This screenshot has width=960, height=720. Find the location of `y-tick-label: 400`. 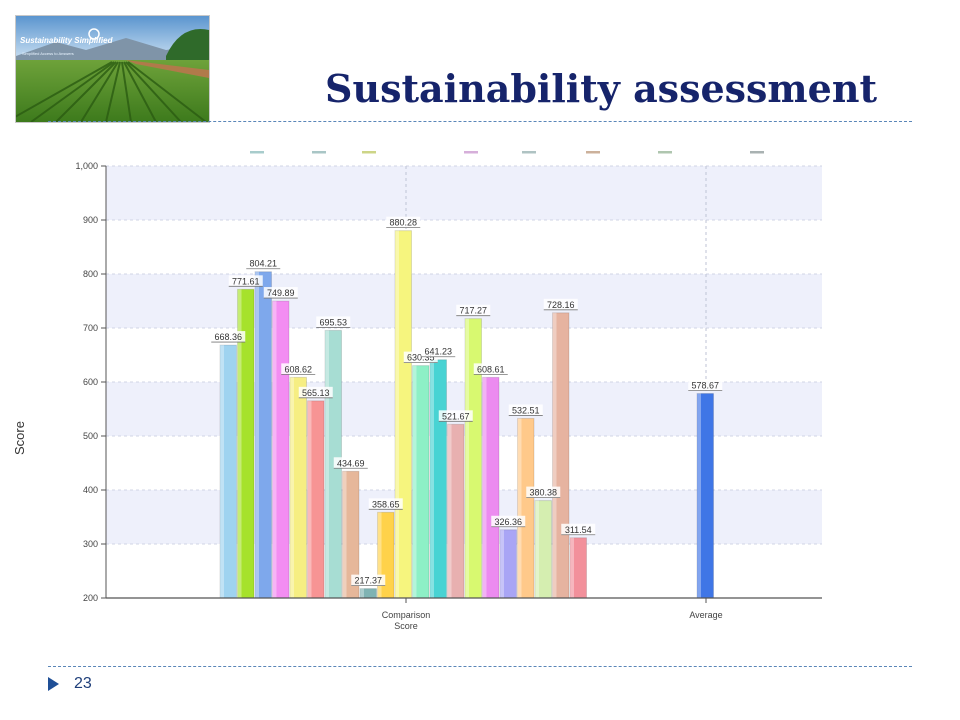

y-tick-label: 400 is located at coordinates (90, 490).